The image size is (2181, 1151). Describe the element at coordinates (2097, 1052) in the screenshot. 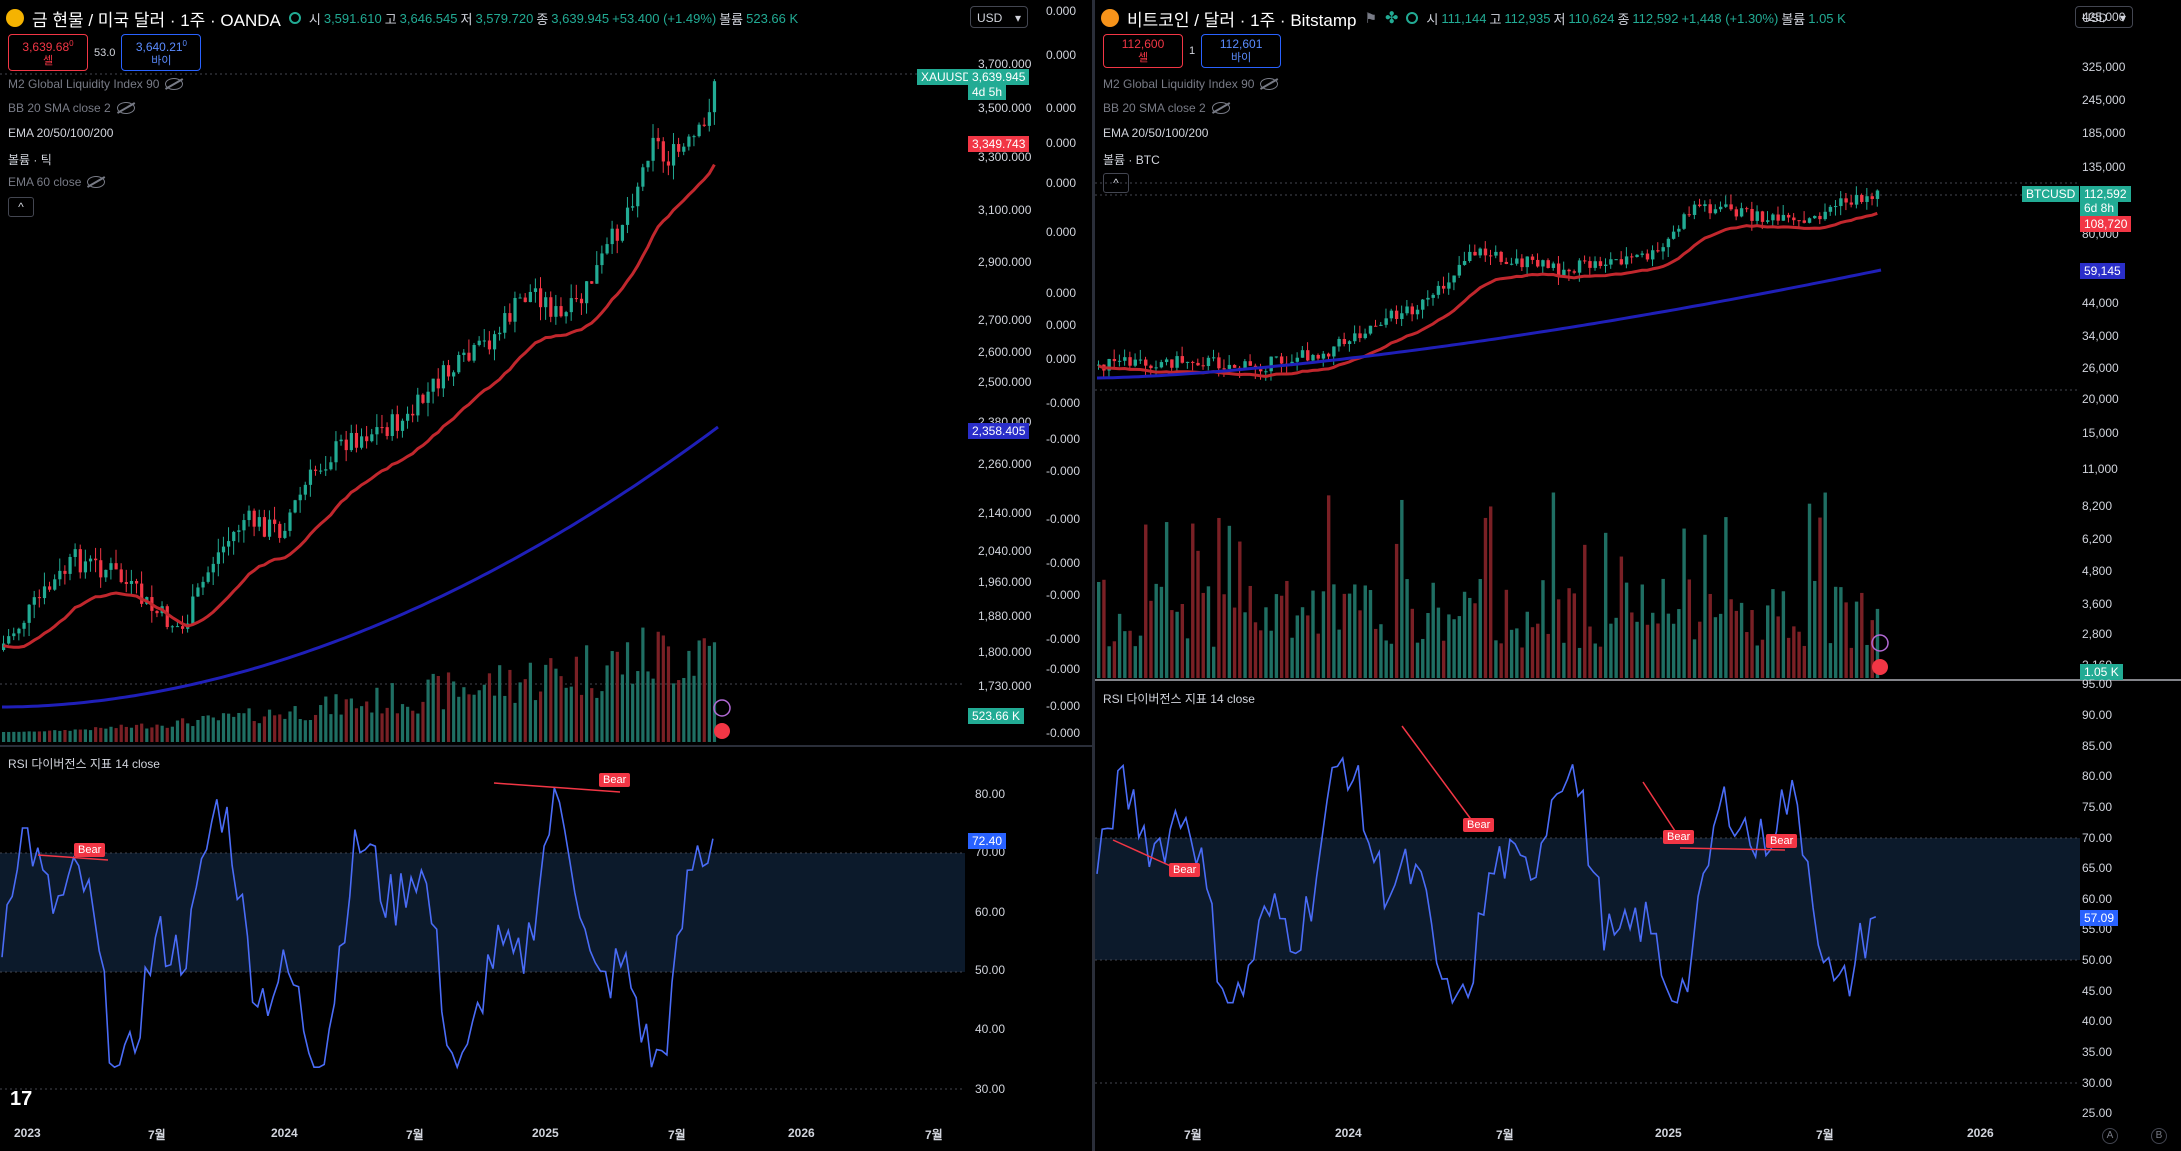

I see `rsi-axis-label: 35.00` at that location.